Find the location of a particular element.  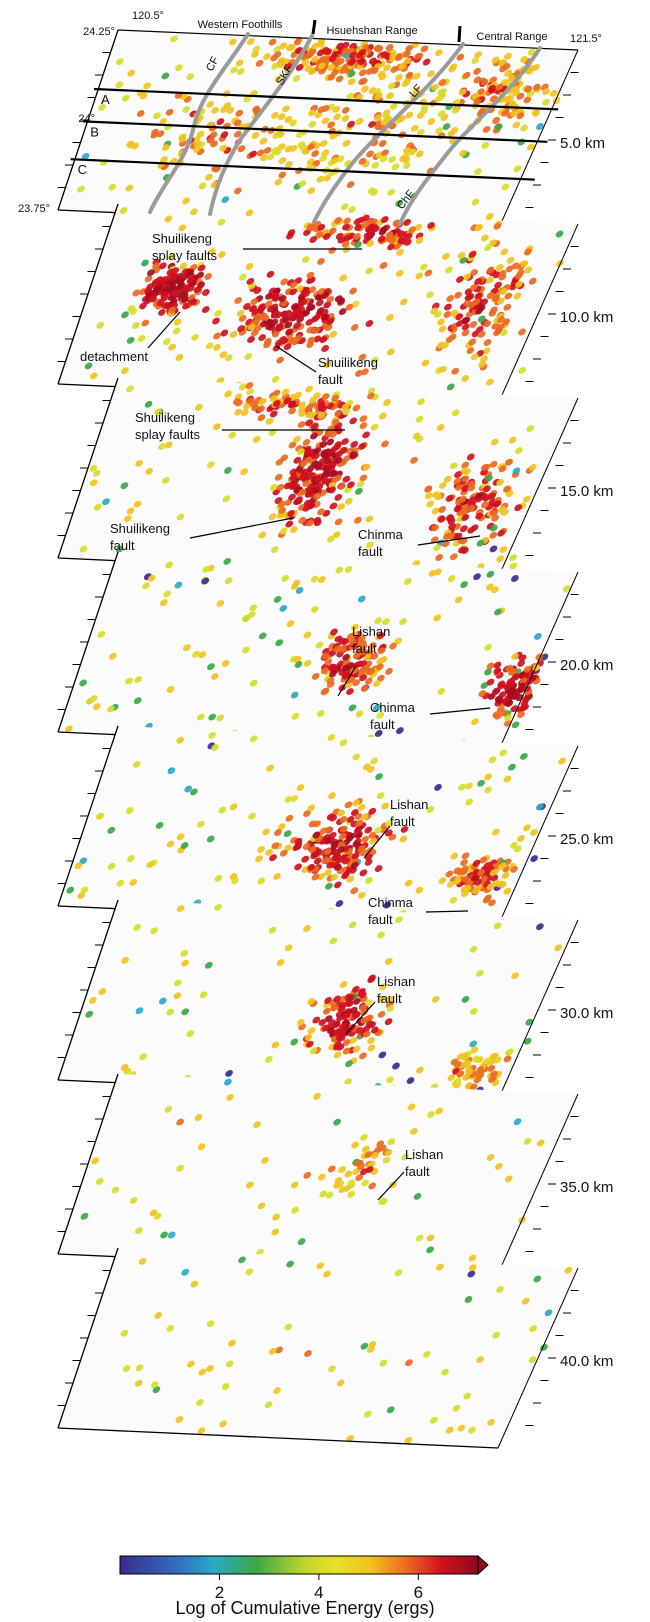

depth-slice: 30.0 km is located at coordinates (336, 1000).